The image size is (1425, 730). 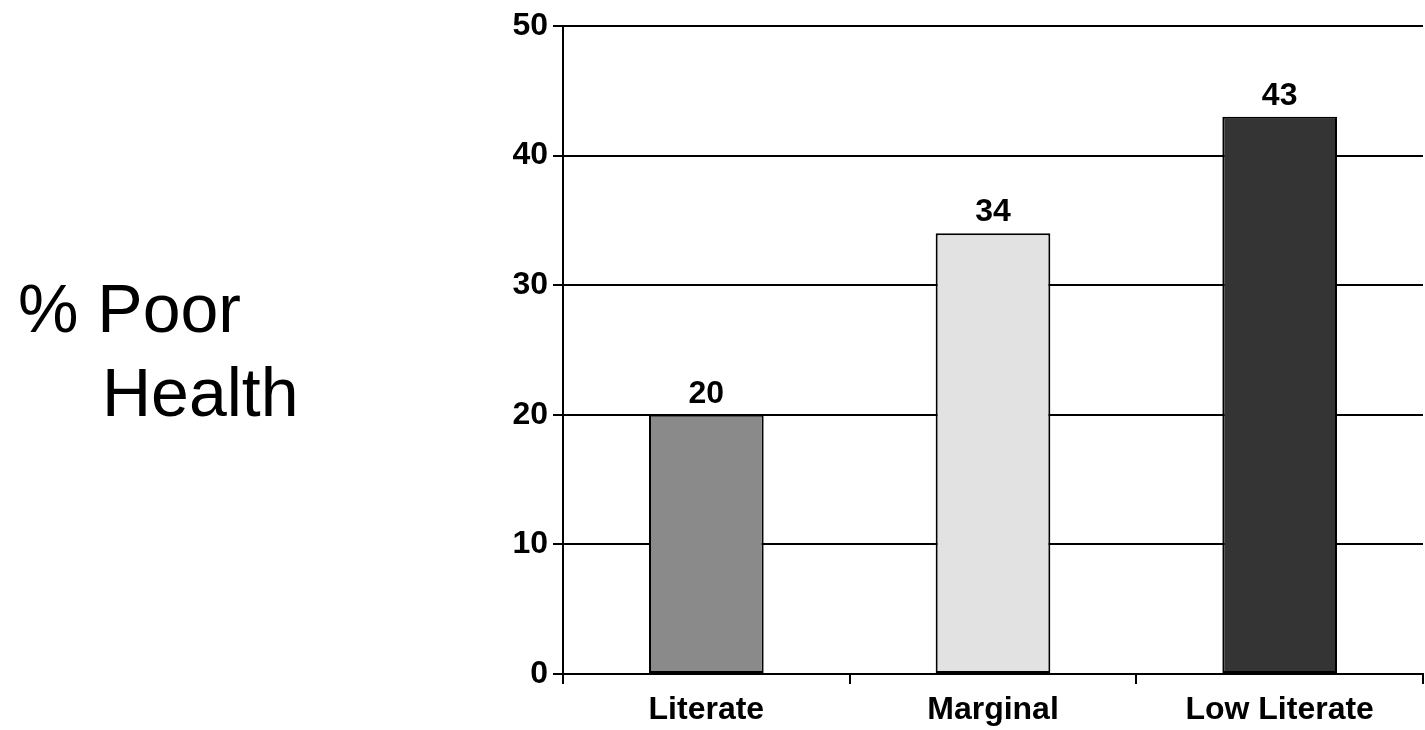 What do you see at coordinates (1279, 93) in the screenshot?
I see `data-label: 43` at bounding box center [1279, 93].